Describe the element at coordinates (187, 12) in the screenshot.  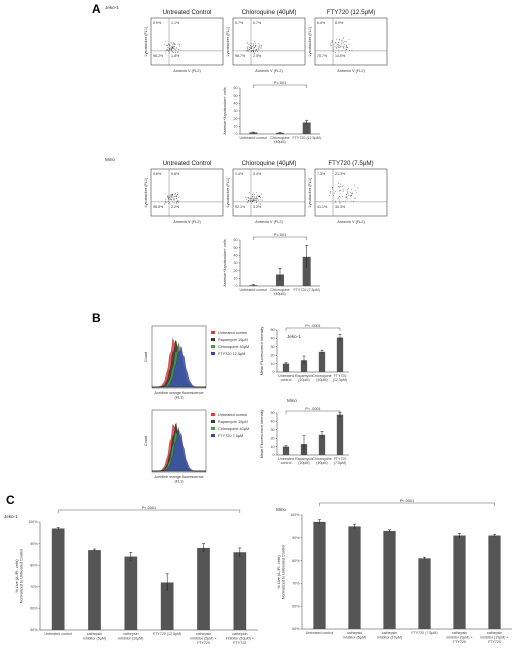
I see `flow-plot-title: Untreated Control` at that location.